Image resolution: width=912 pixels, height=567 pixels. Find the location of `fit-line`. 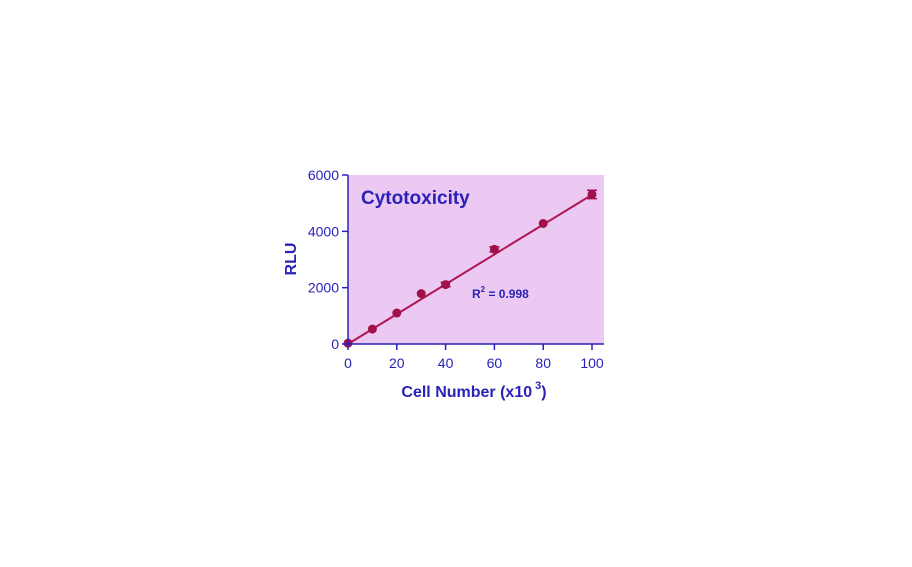

fit-line is located at coordinates (470, 269).